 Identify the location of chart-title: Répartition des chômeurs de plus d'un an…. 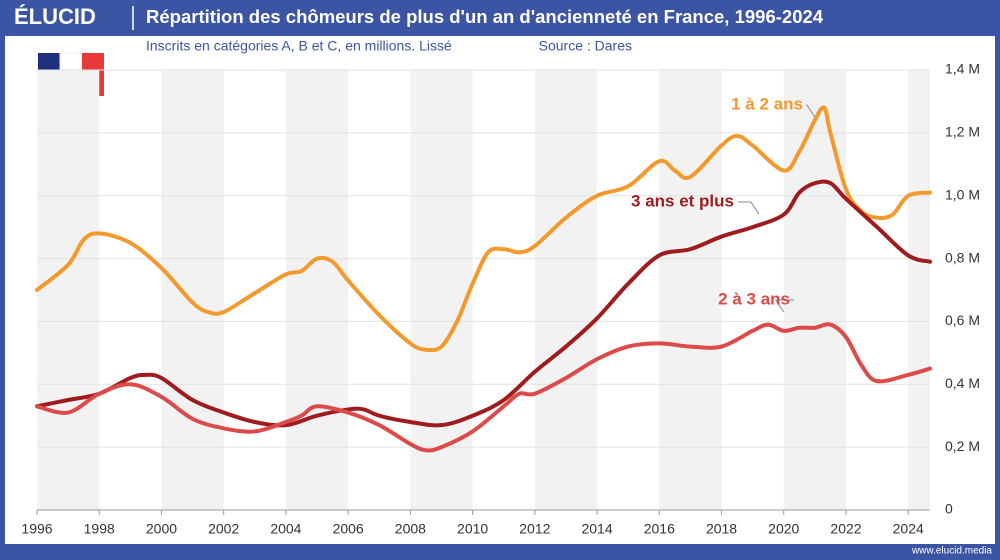
(485, 16).